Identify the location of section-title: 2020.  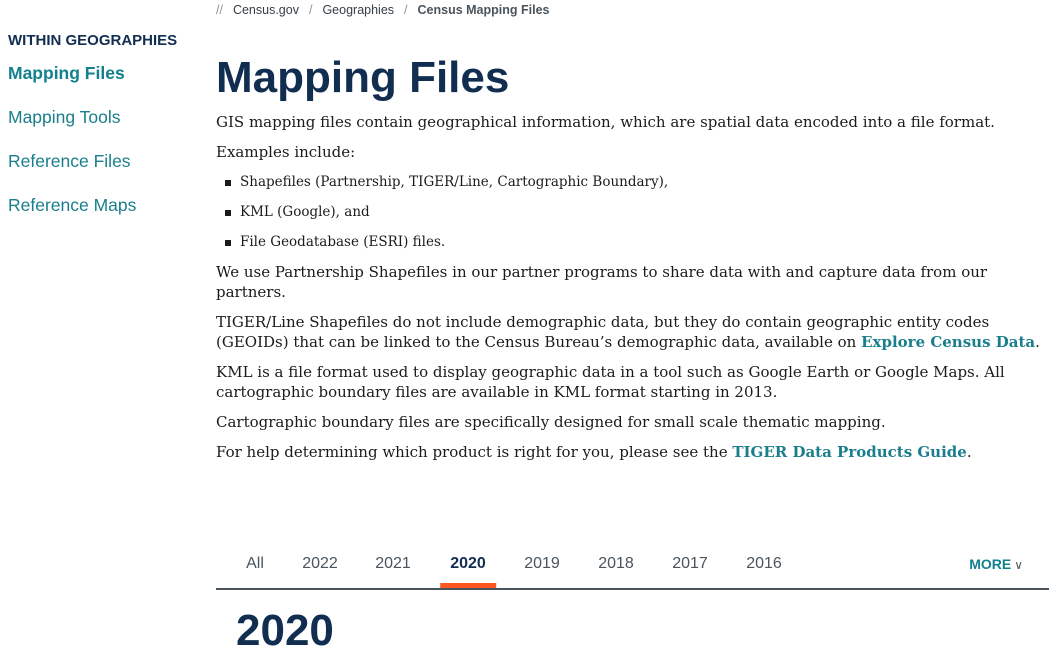
(285, 630).